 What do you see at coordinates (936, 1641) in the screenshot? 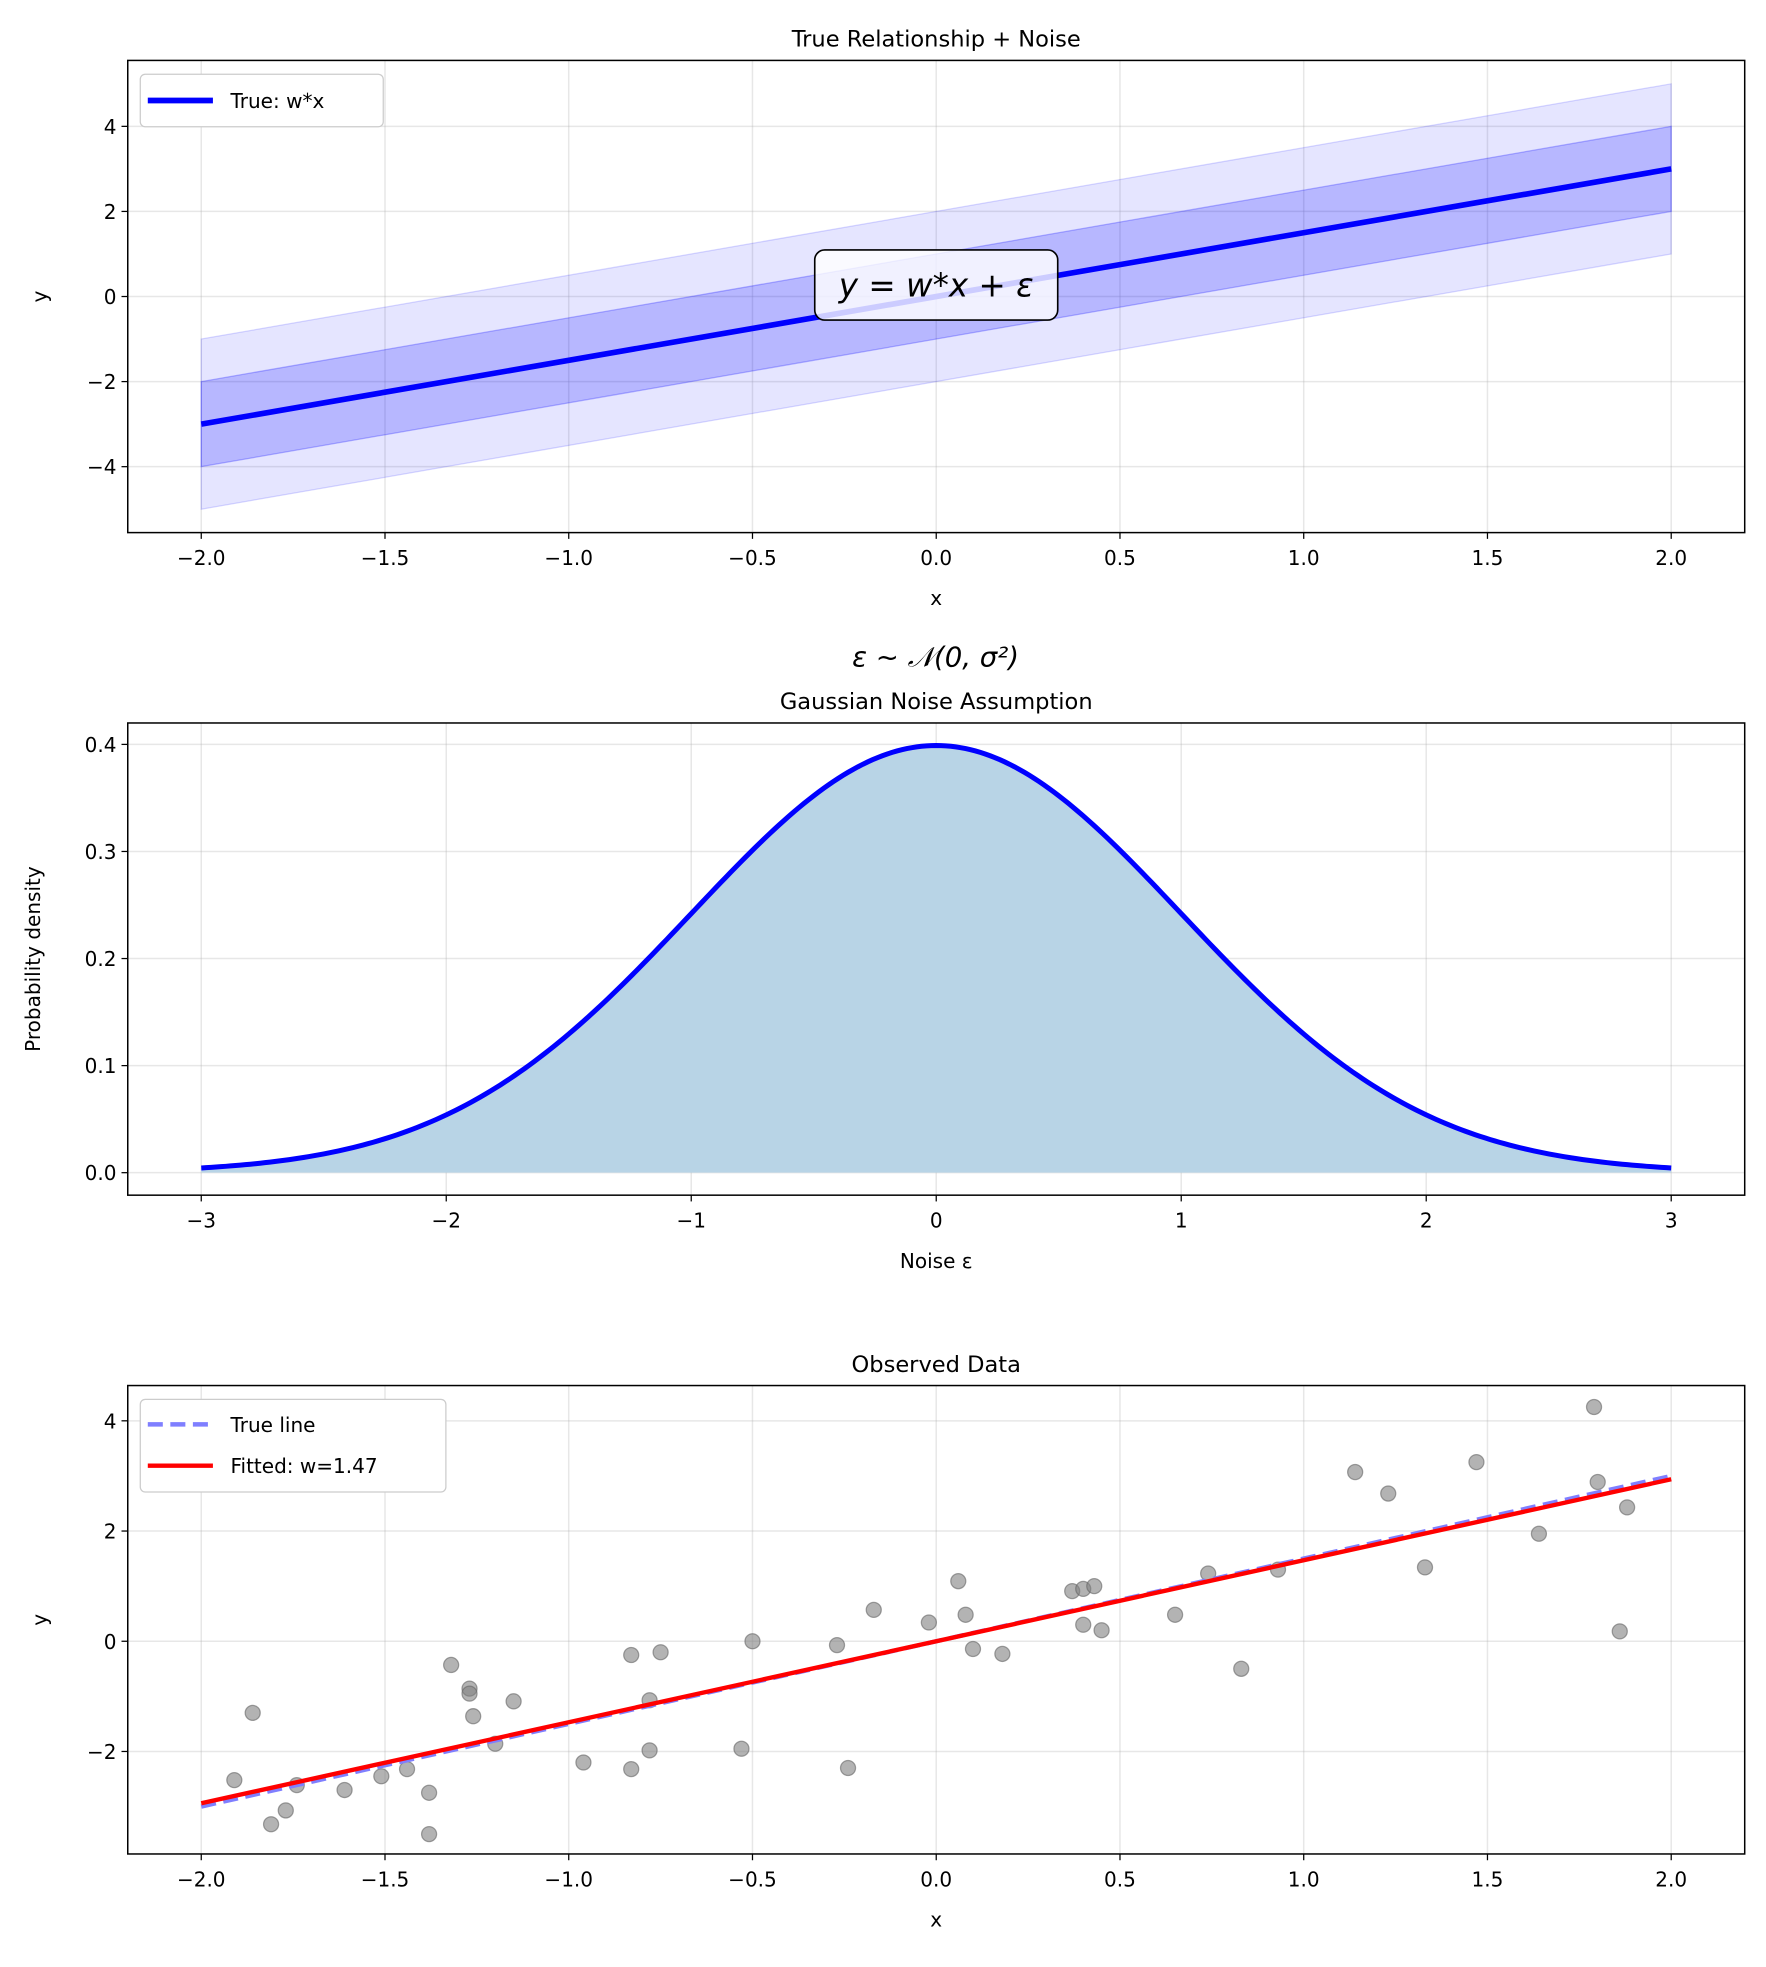
I see `fitted-line` at bounding box center [936, 1641].